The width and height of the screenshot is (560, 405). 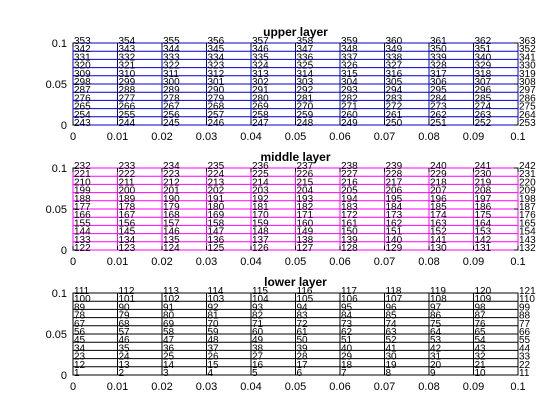 I want to click on node-label: 113, so click(x=171, y=291).